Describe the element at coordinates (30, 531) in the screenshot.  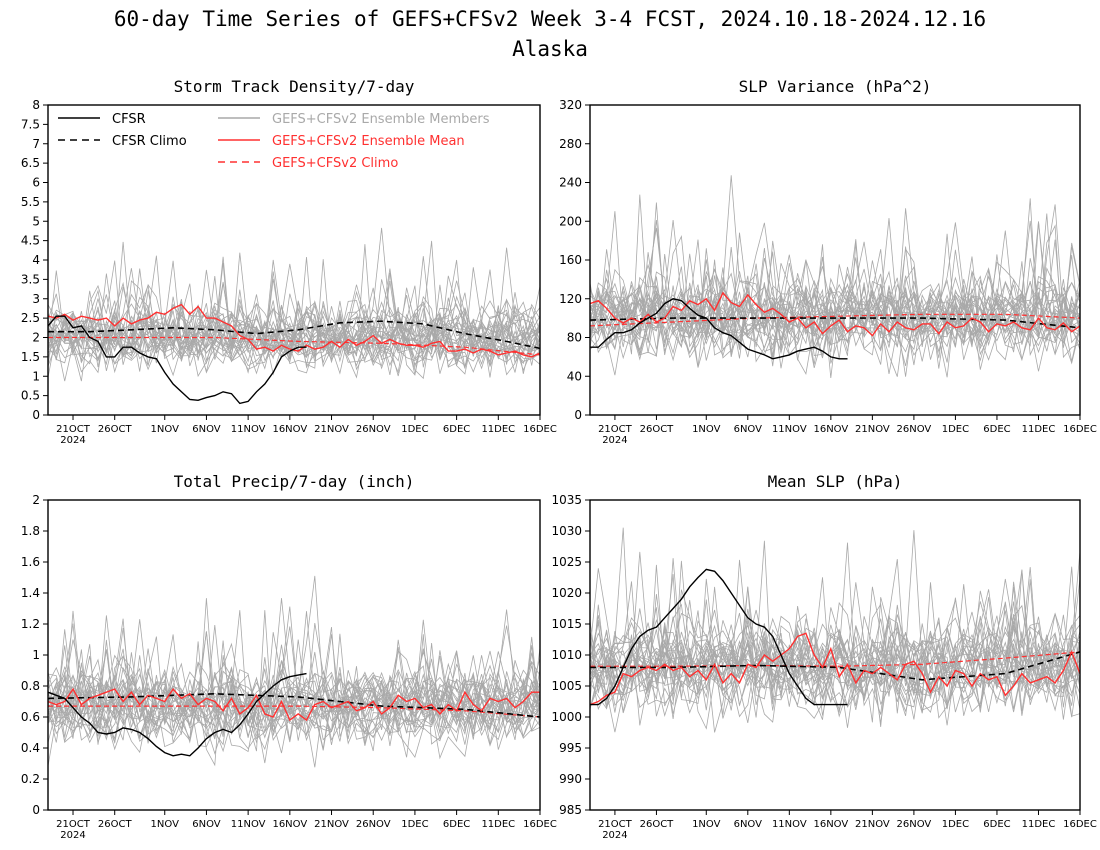
I see `y-tick-label: 1.8` at that location.